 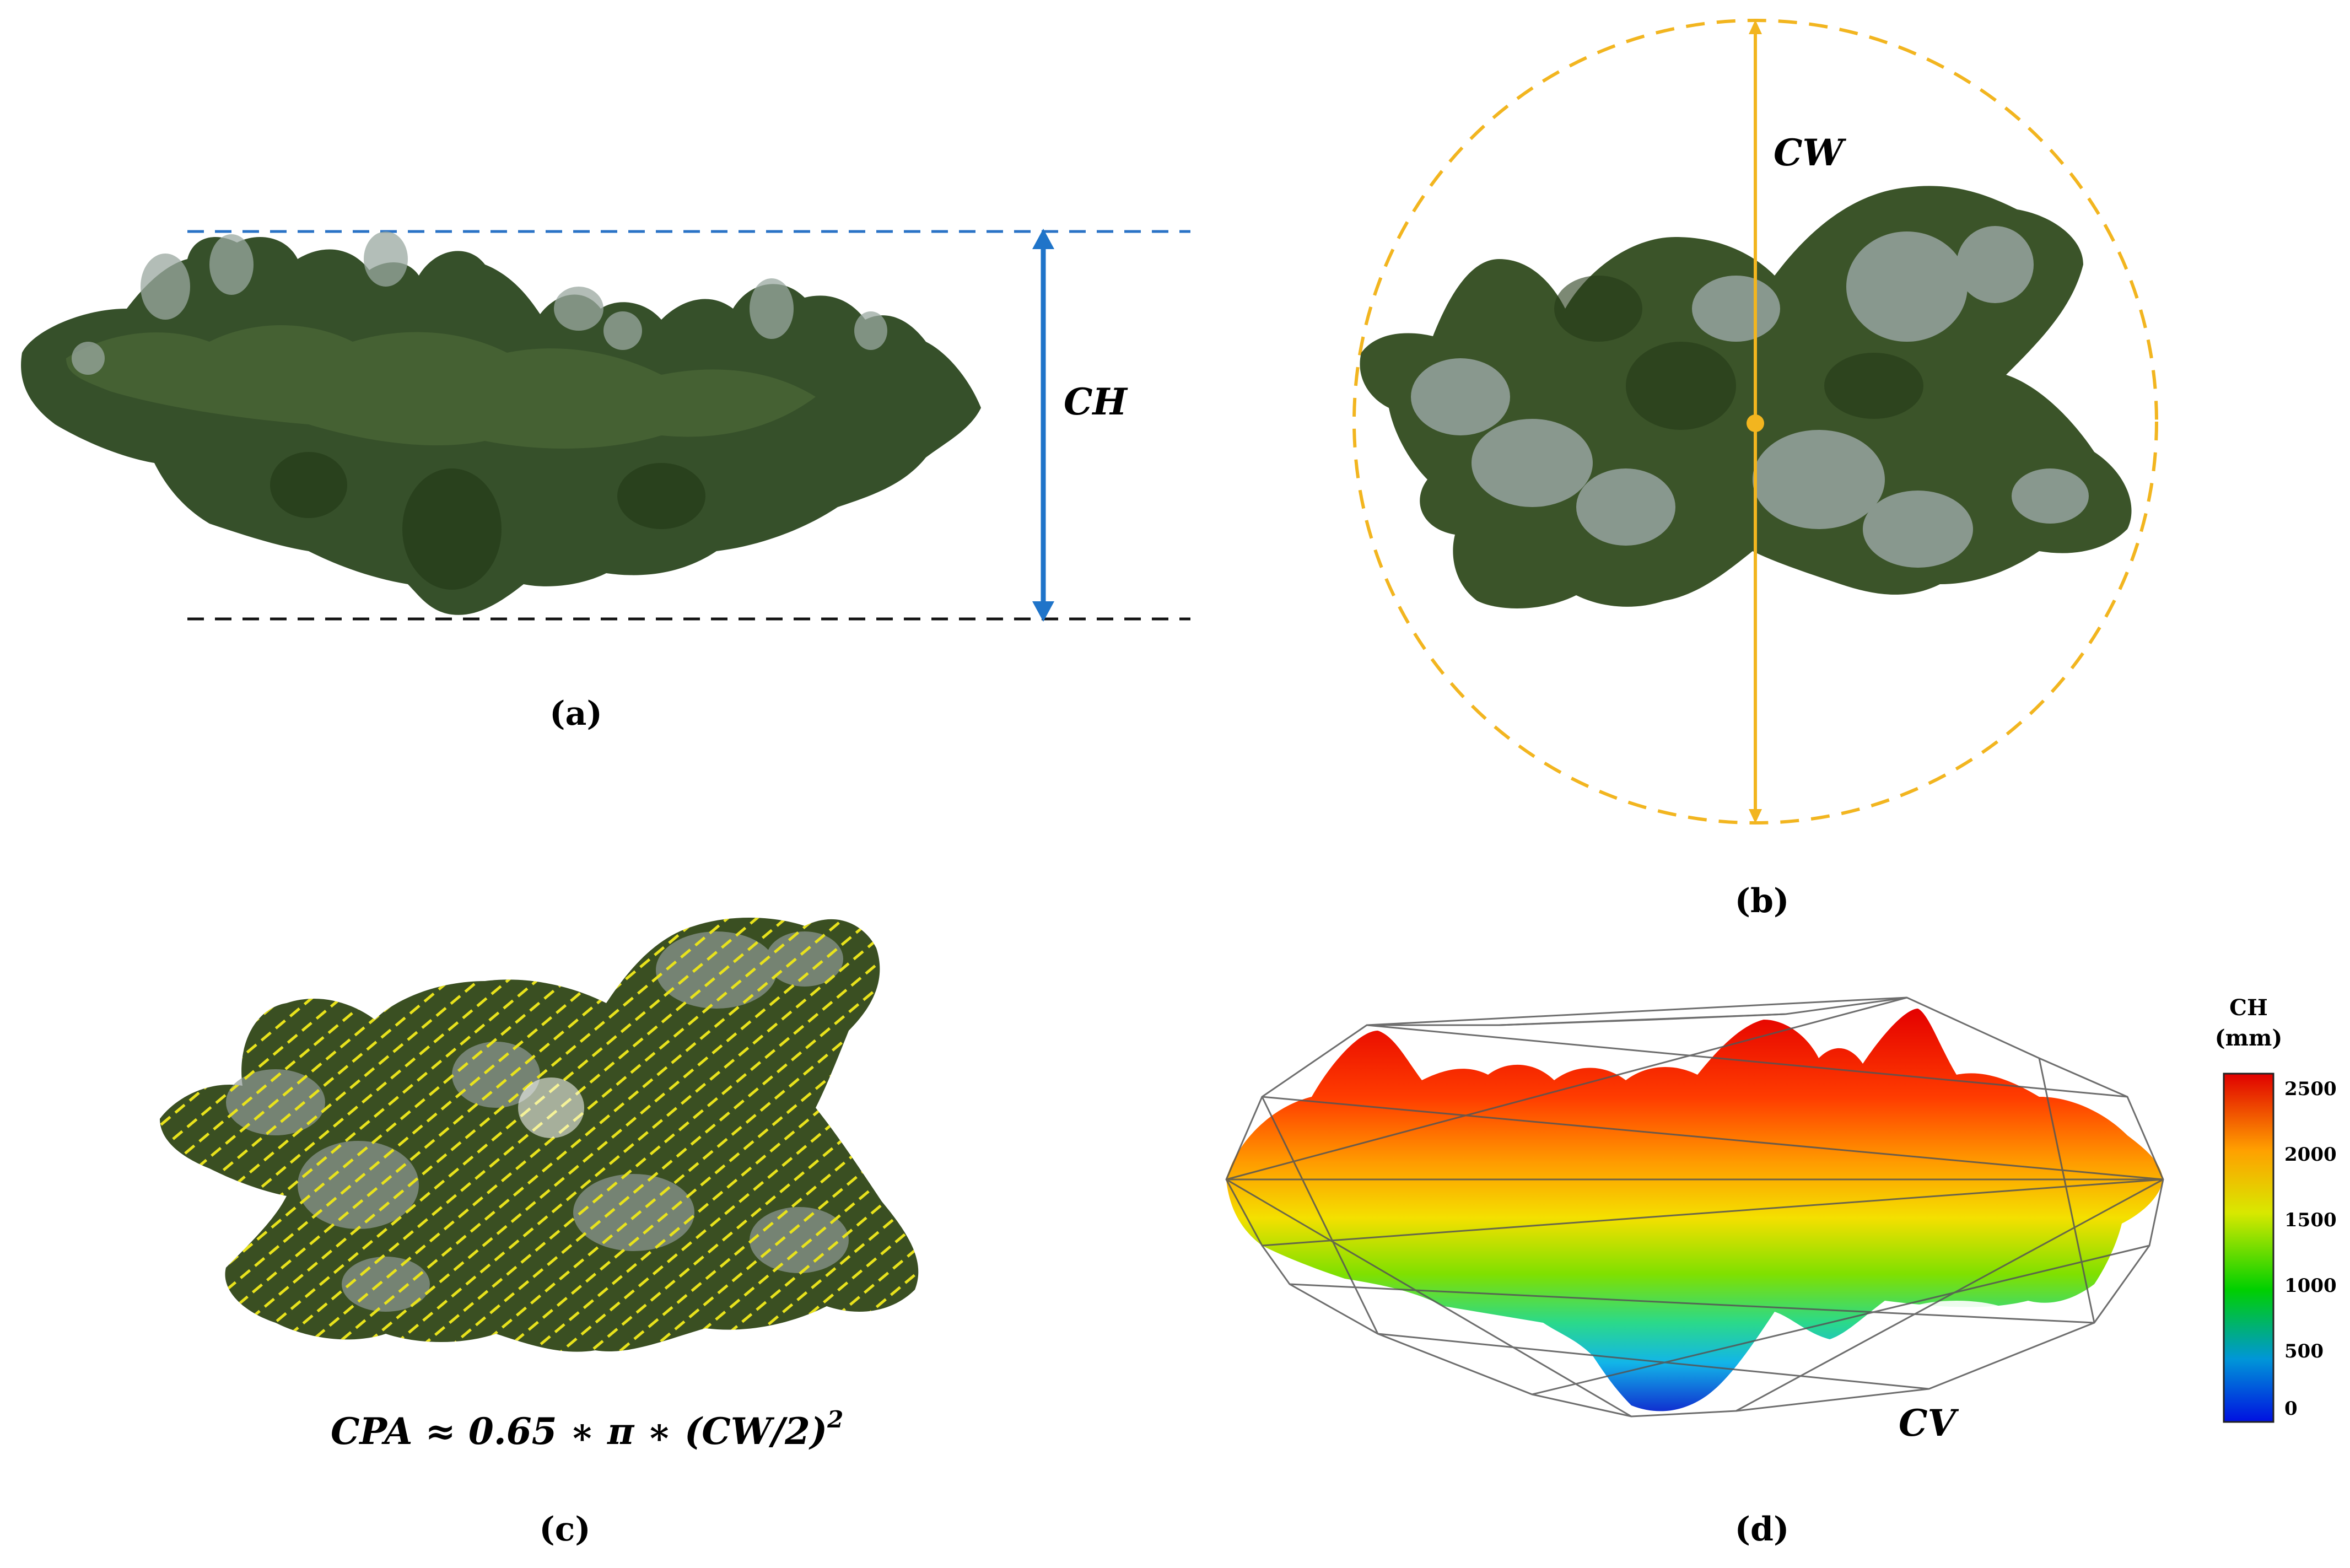 What do you see at coordinates (2311, 1286) in the screenshot?
I see `colorbar-tick: 1000` at bounding box center [2311, 1286].